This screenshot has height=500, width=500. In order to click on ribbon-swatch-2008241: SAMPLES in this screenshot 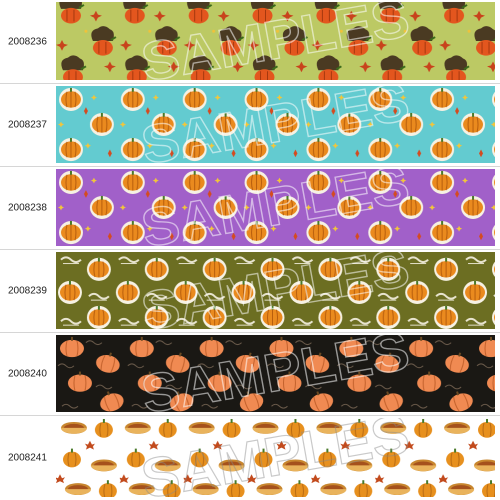, I will do `click(275, 457)`.